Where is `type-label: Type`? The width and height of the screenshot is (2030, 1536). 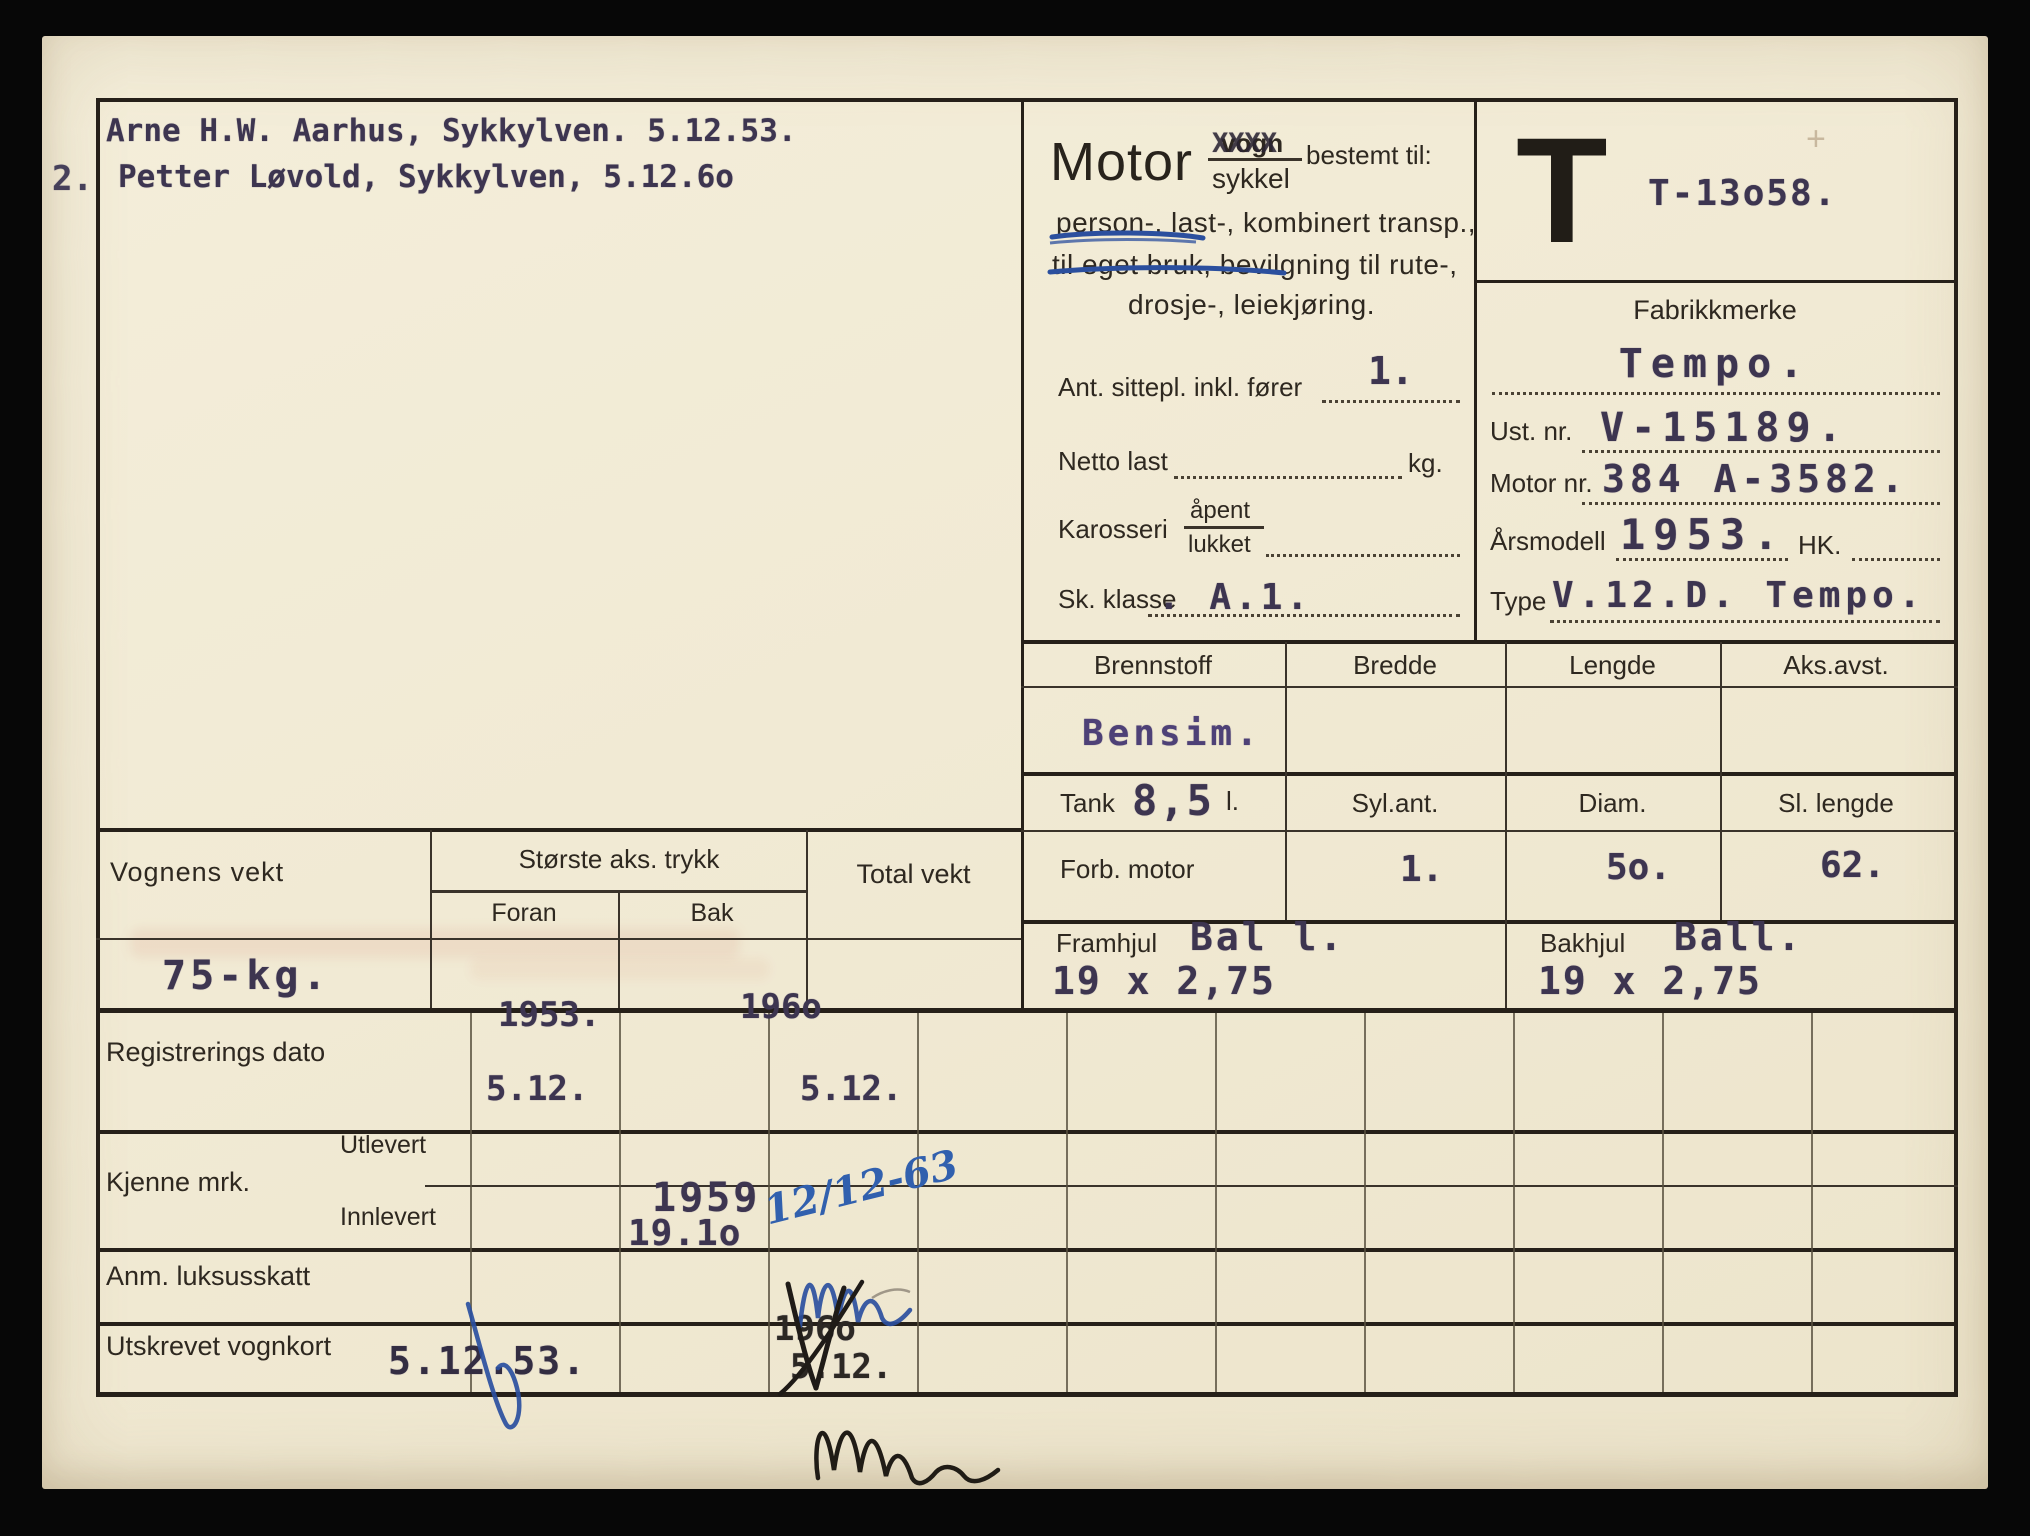
type-label: Type is located at coordinates (1518, 601).